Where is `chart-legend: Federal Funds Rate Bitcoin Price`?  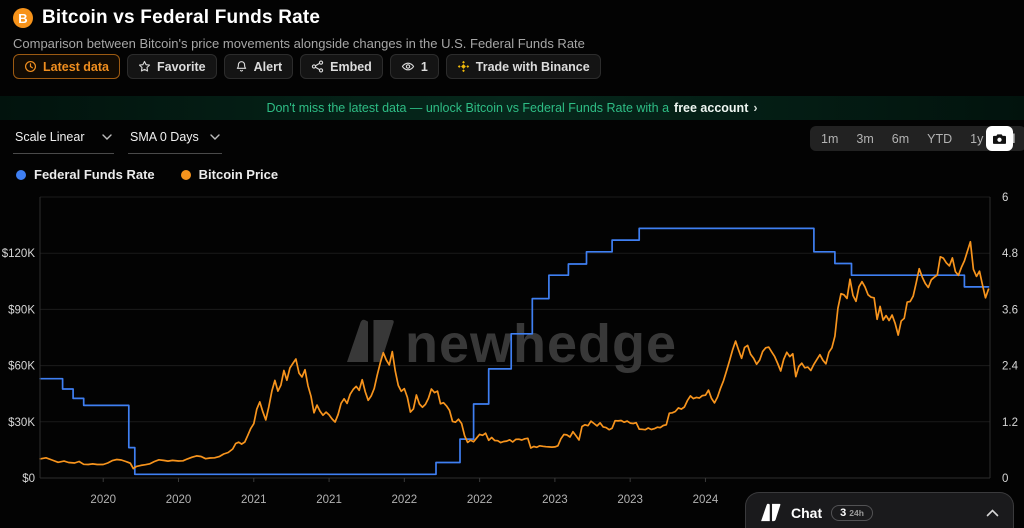
chart-legend: Federal Funds Rate Bitcoin Price is located at coordinates (147, 174).